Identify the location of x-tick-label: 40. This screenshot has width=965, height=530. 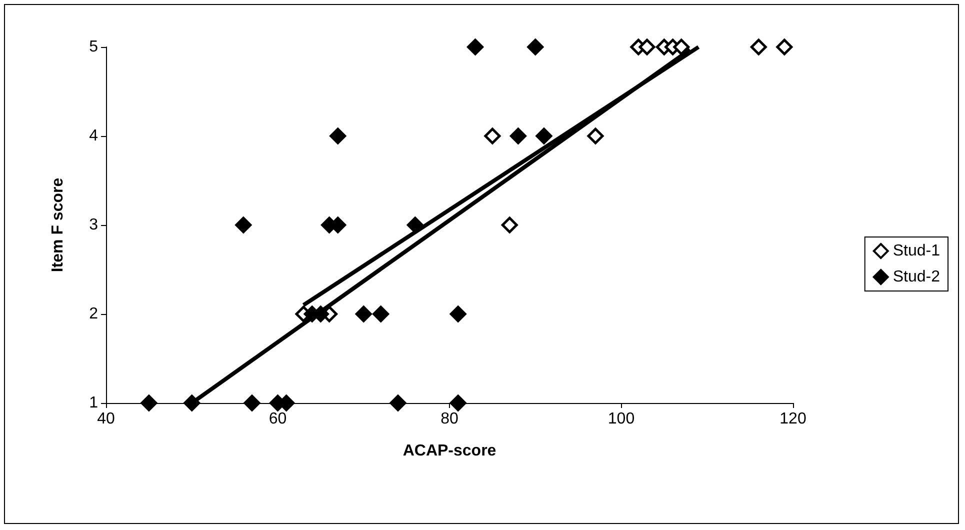
(106, 419).